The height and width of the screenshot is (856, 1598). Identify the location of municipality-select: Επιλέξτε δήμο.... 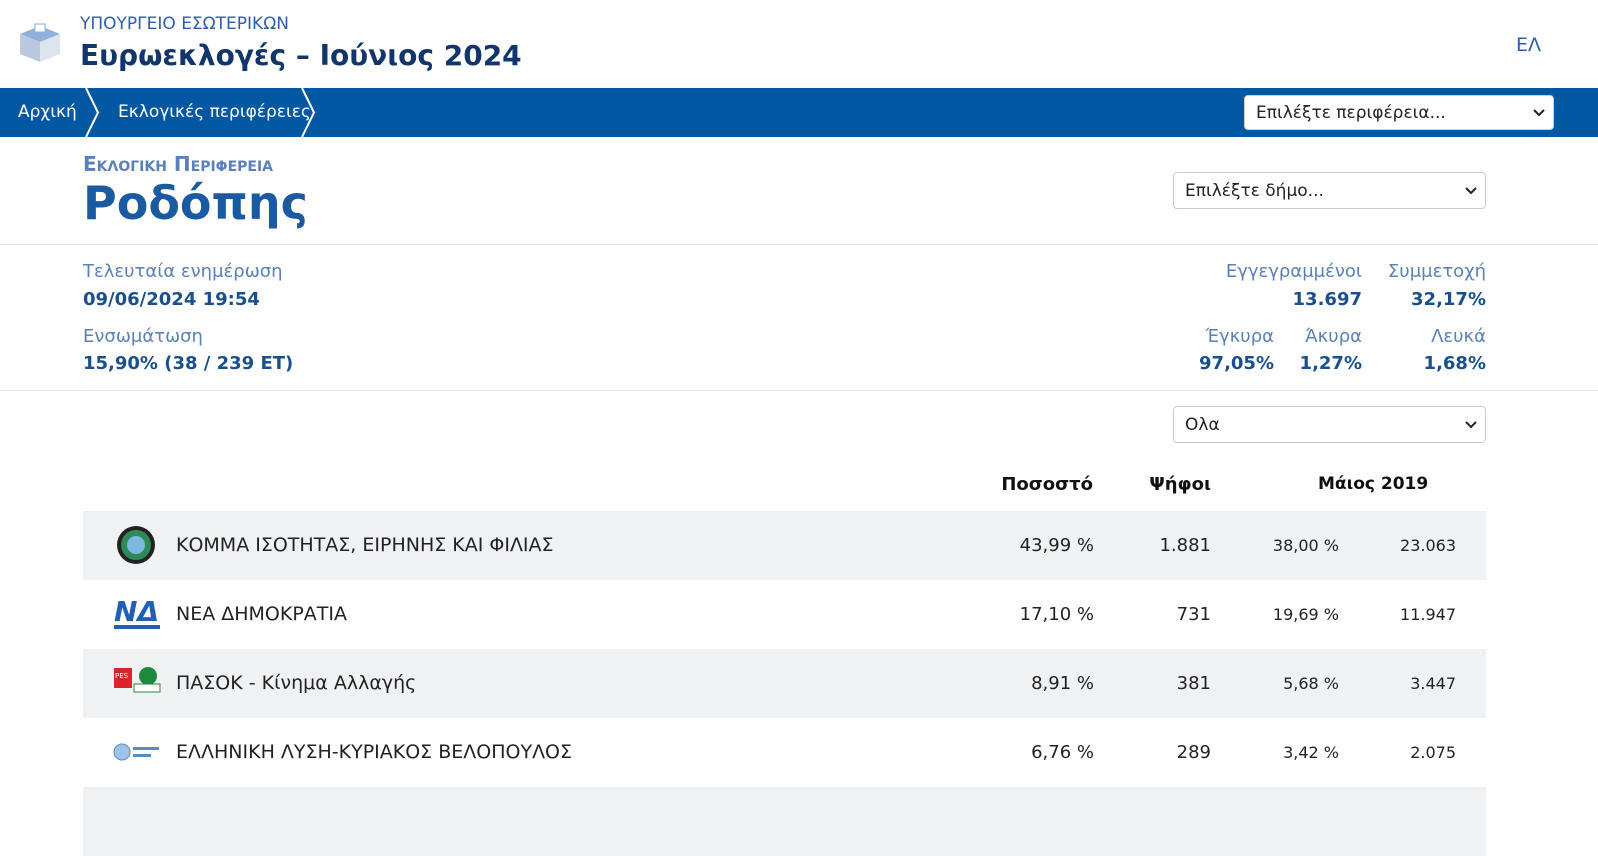
(1329, 190).